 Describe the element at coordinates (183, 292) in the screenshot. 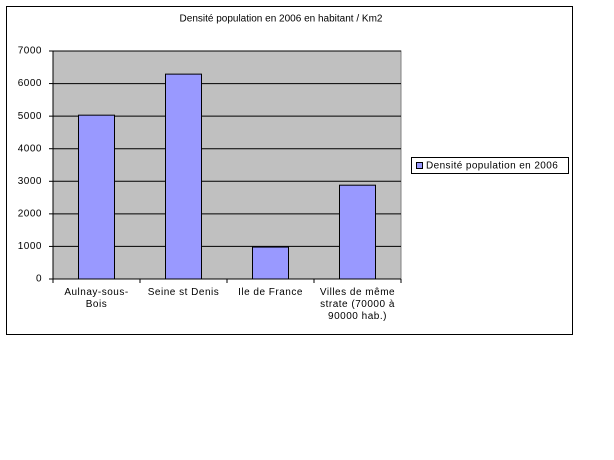

I see `x-tick-label: Seine st Denis` at that location.